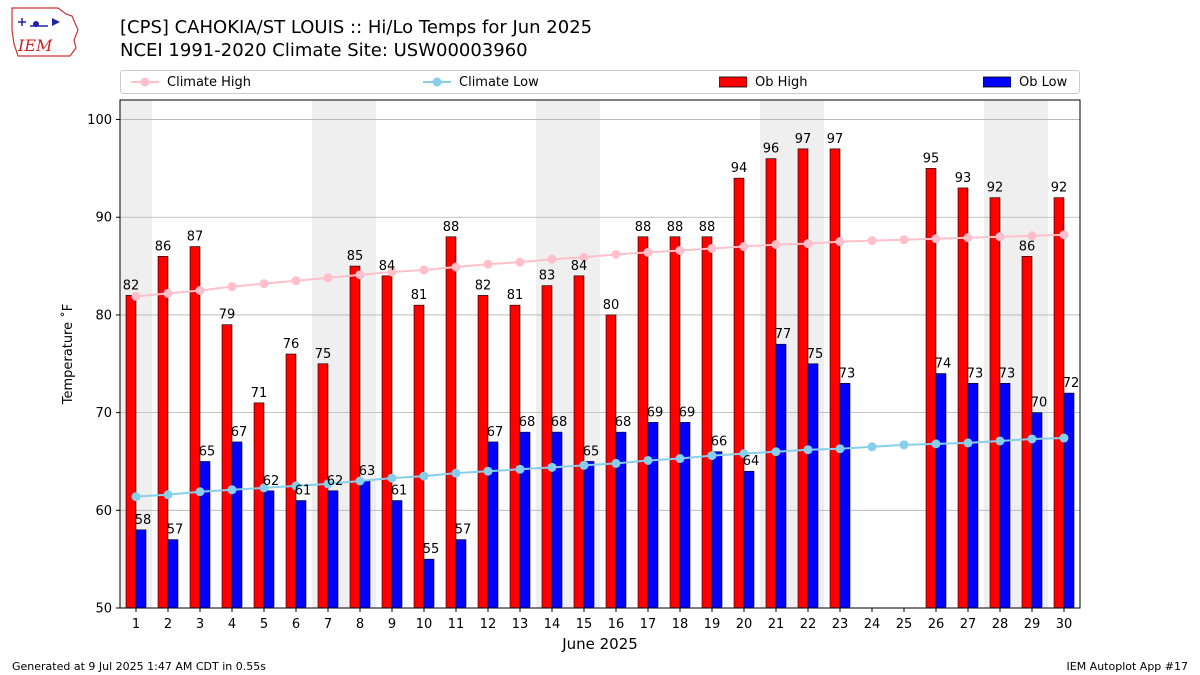  What do you see at coordinates (207, 451) in the screenshot?
I see `label-ob-low: 65` at bounding box center [207, 451].